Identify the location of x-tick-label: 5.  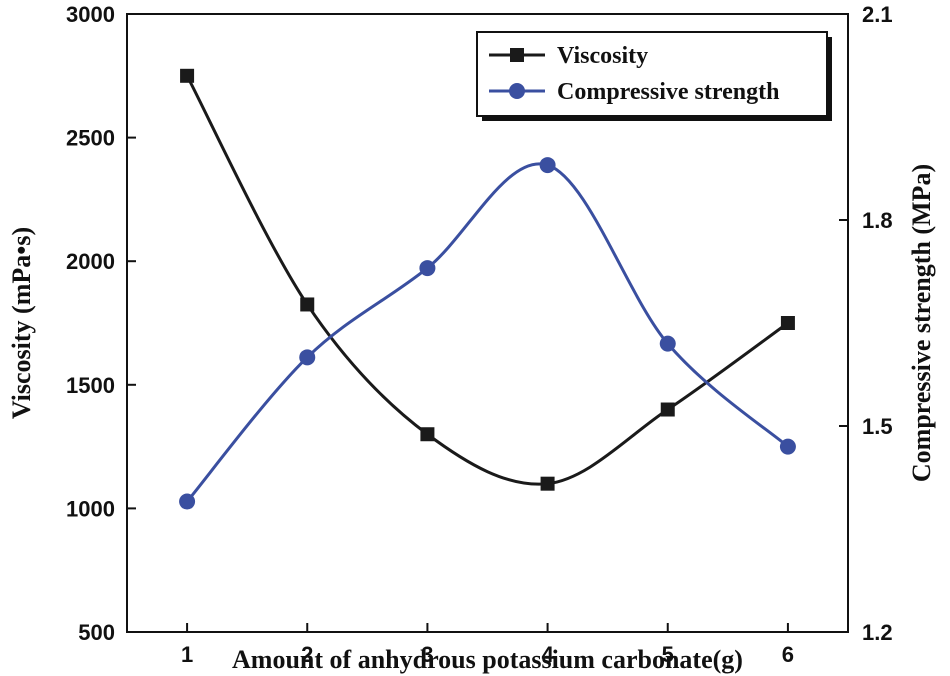
(668, 654).